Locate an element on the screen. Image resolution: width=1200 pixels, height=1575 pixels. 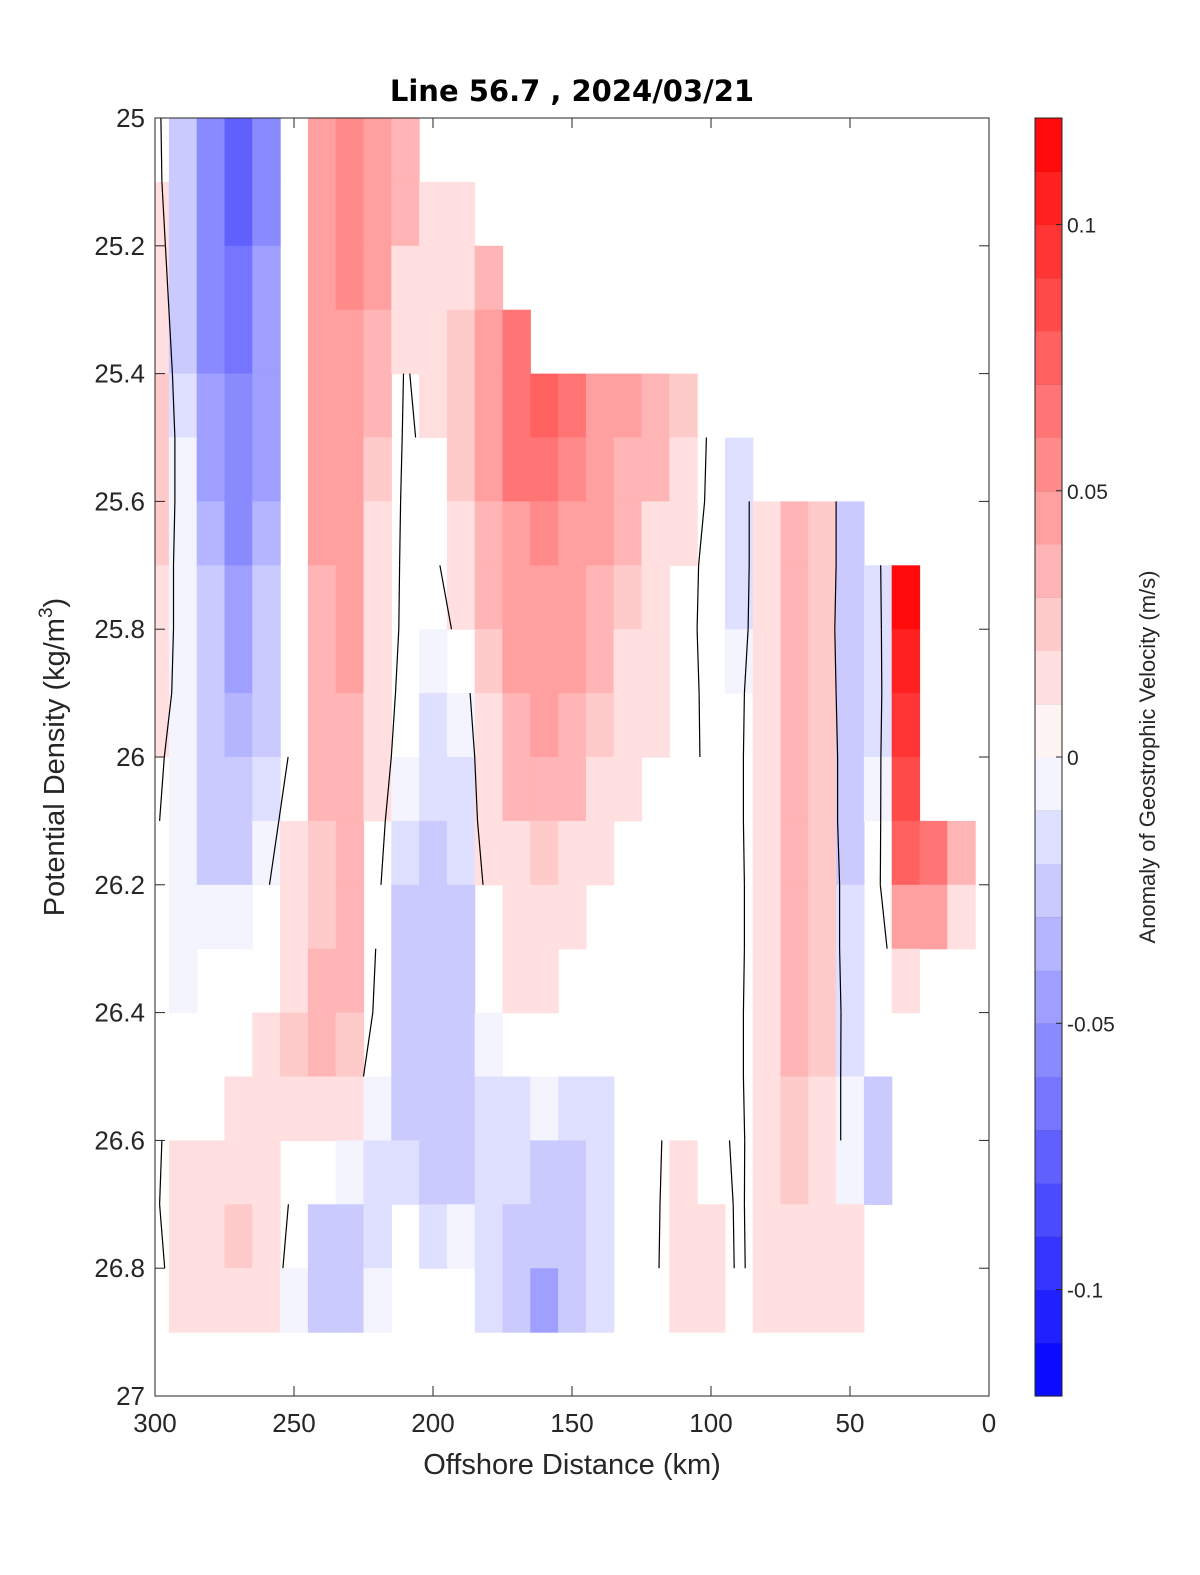
y-axis-label: Potential Density (kg/m3) is located at coordinates (53, 757).